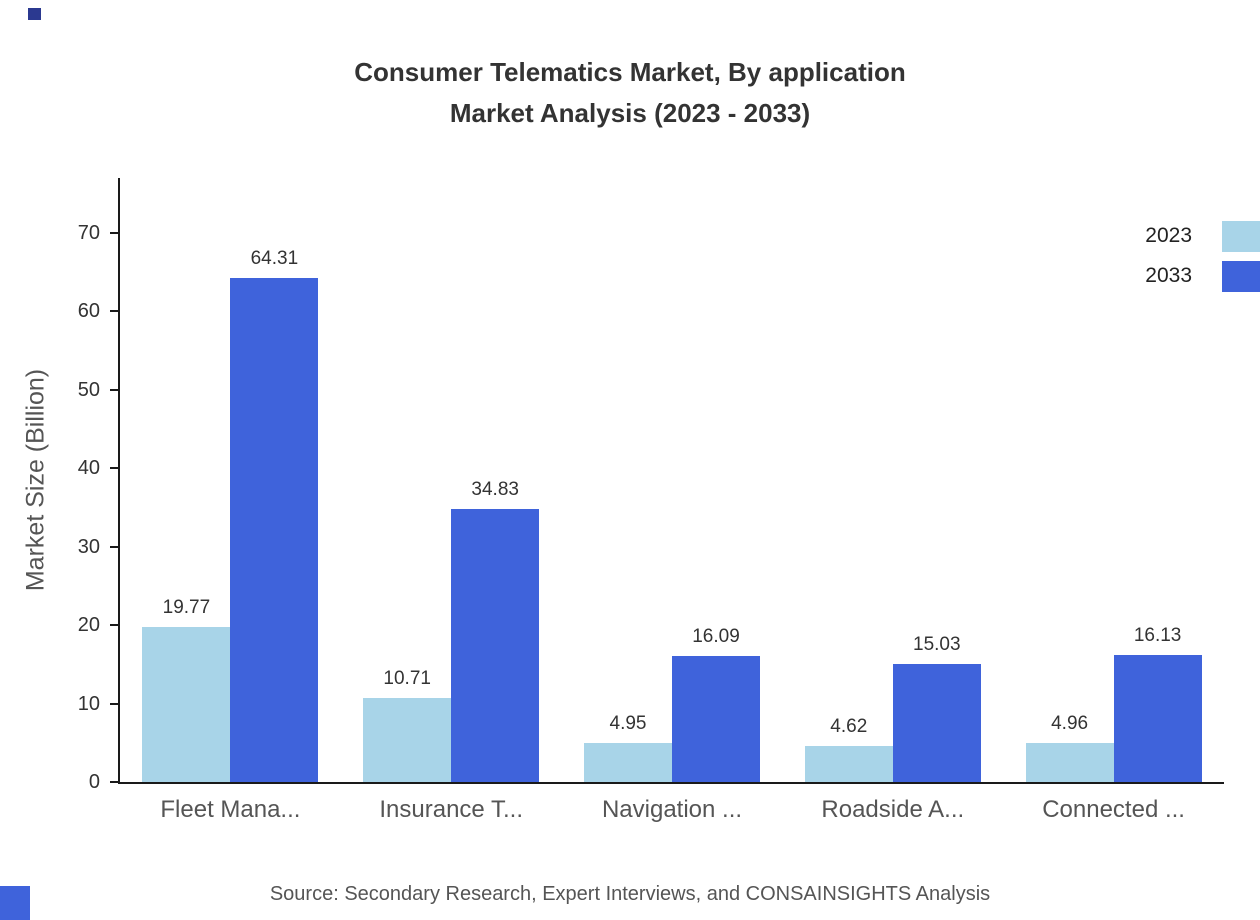 The width and height of the screenshot is (1260, 920). Describe the element at coordinates (88, 546) in the screenshot. I see `y-axis-tick-label: 30` at that location.